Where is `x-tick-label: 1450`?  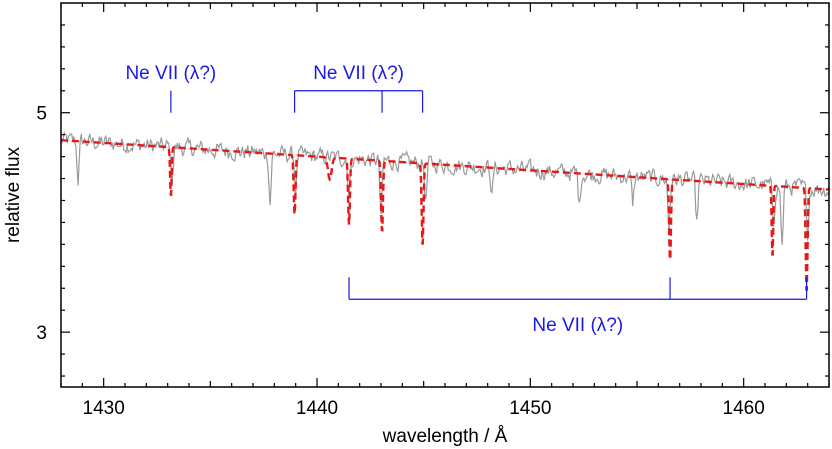
x-tick-label: 1450 is located at coordinates (530, 408).